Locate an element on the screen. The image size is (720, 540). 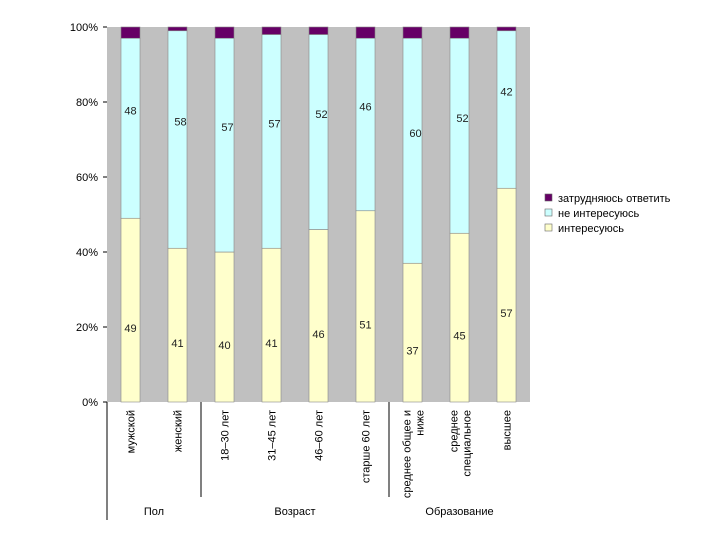
data-label: 49 is located at coordinates (130, 329).